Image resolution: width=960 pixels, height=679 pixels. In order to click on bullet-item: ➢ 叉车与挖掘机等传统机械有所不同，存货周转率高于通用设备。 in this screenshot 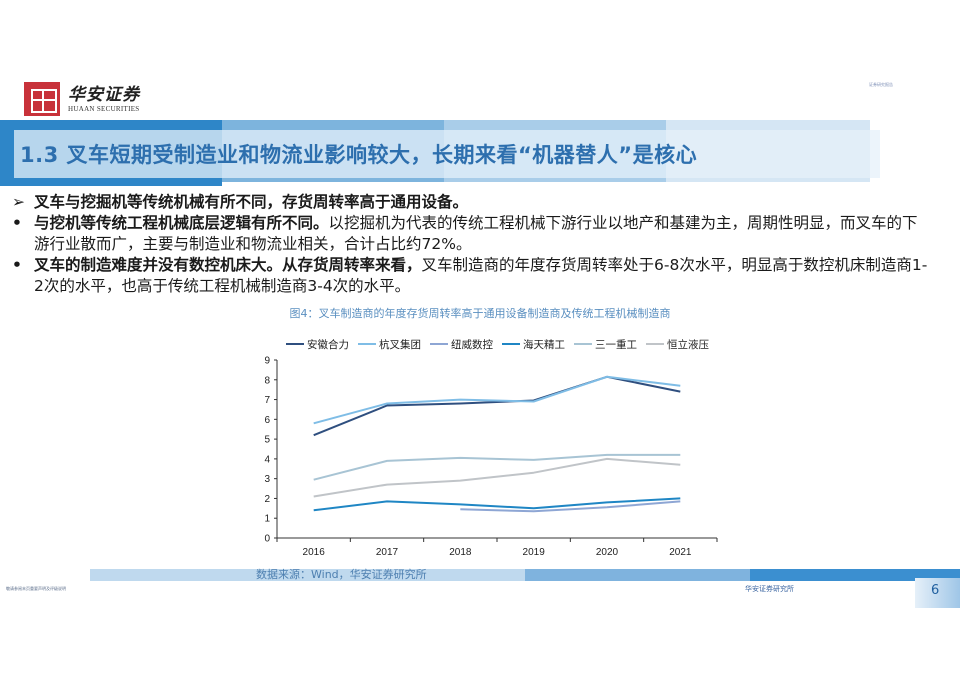, I will do `click(472, 202)`.